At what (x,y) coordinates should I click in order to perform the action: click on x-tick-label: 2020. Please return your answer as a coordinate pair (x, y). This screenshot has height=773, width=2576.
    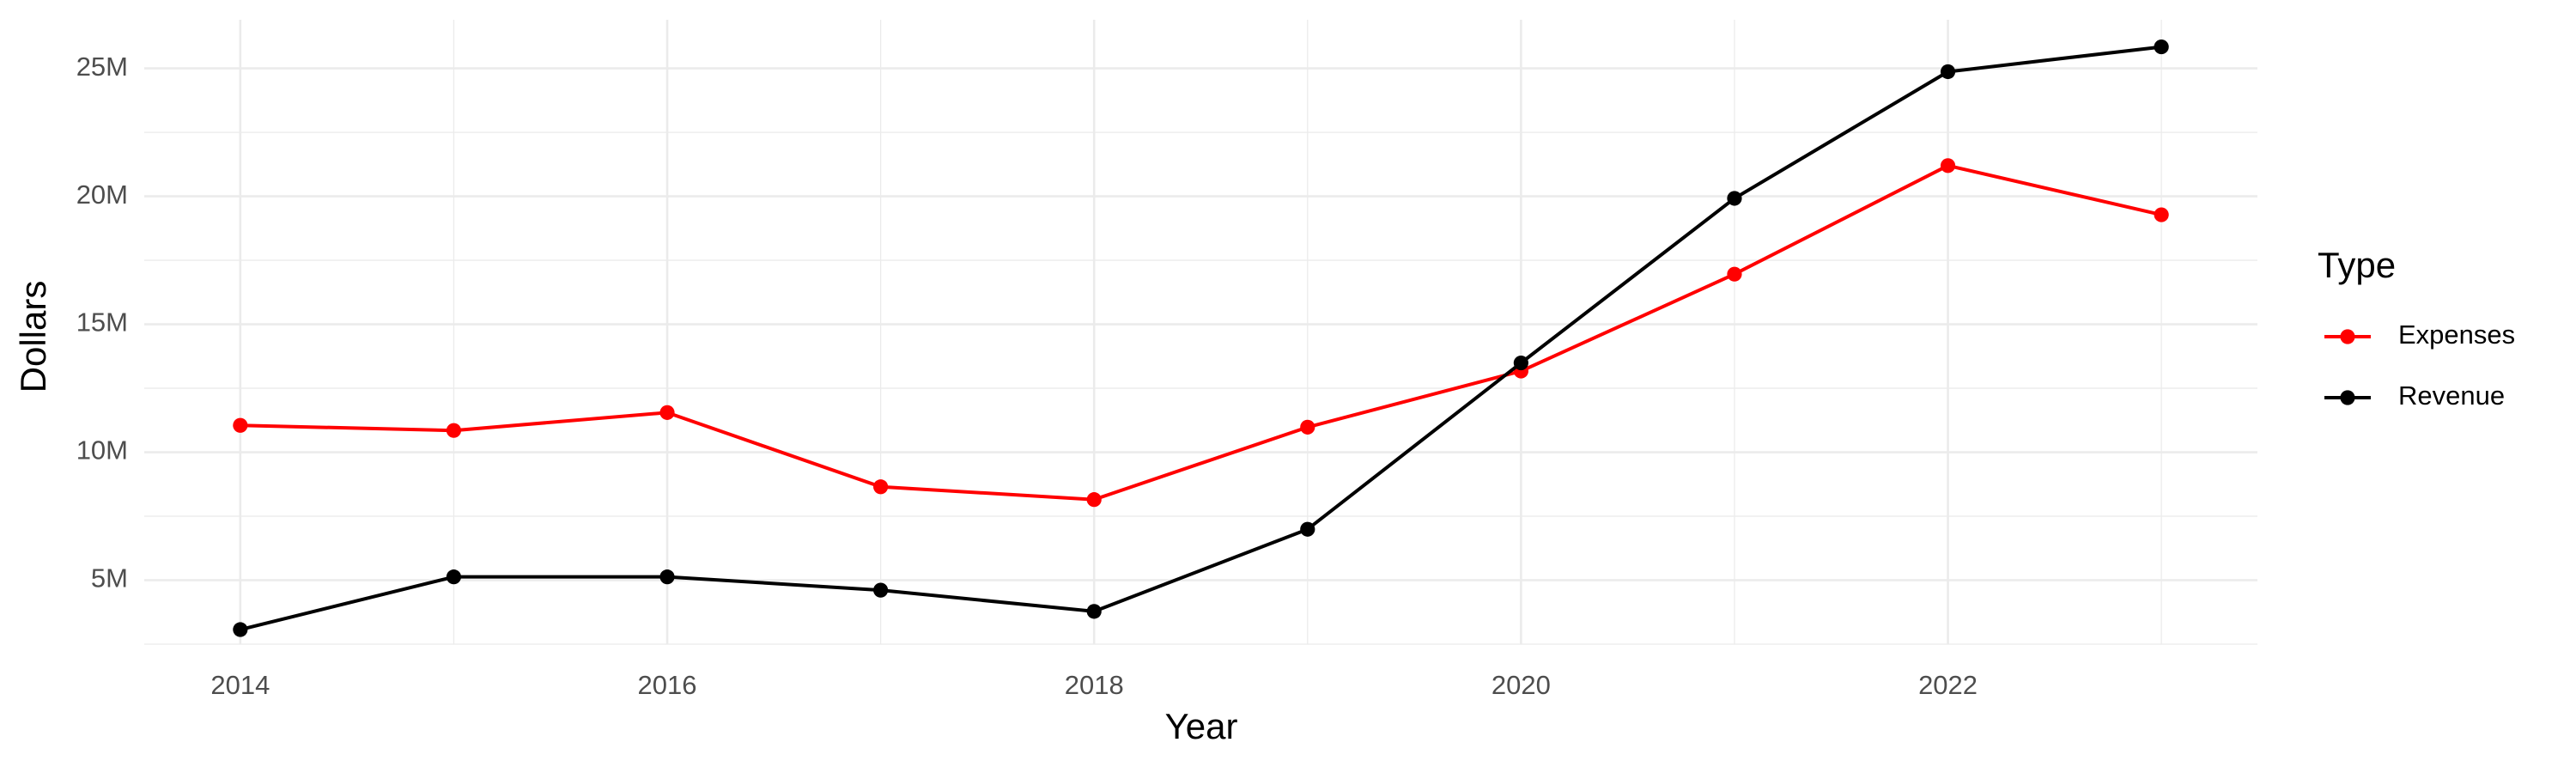
    Looking at the image, I should click on (1521, 685).